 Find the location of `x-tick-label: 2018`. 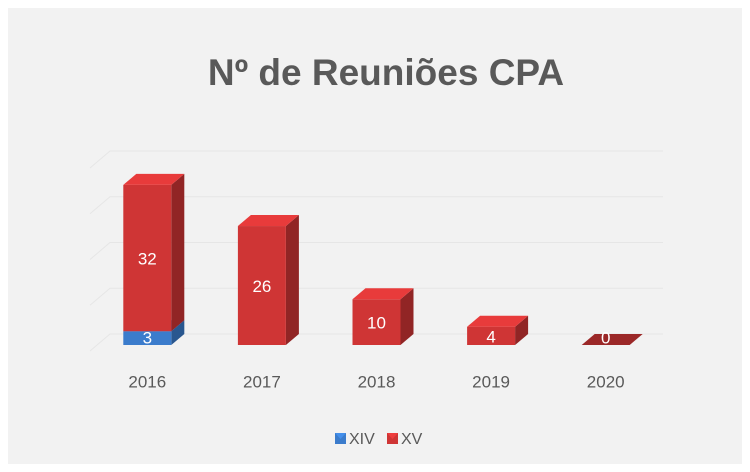

x-tick-label: 2018 is located at coordinates (377, 381).